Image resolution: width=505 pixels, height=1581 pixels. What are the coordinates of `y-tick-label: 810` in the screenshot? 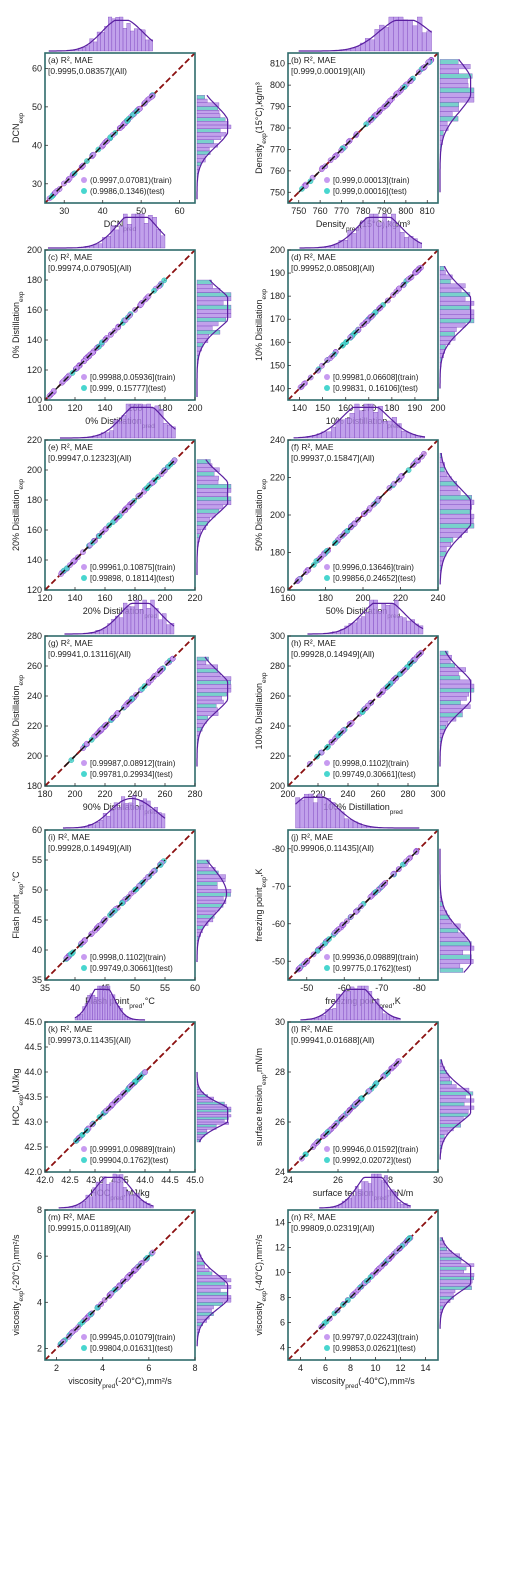 It's located at (277, 64).